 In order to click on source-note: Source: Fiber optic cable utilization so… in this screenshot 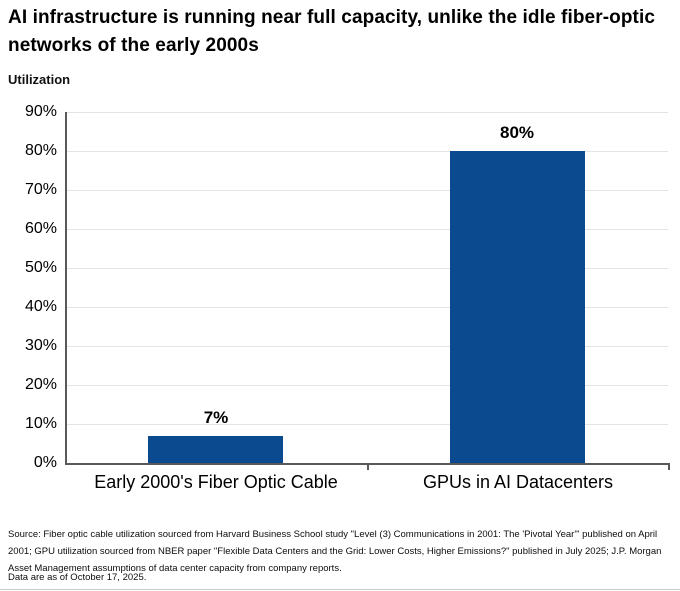, I will do `click(335, 551)`.